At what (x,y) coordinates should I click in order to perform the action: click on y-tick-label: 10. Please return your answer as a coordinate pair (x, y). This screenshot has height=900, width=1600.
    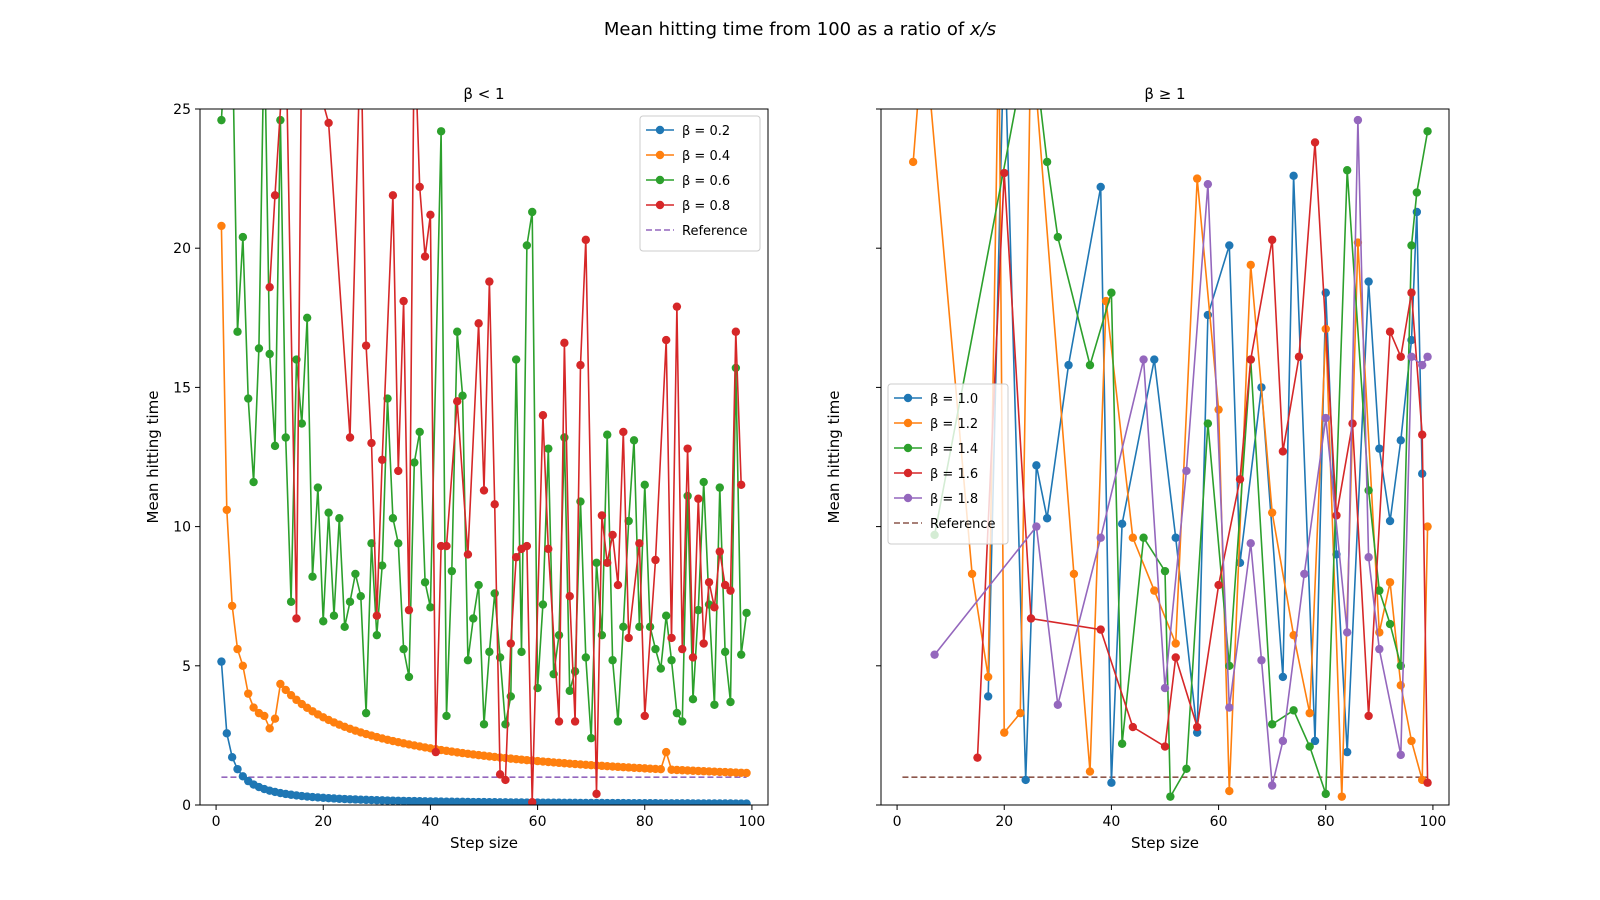
    Looking at the image, I should click on (182, 528).